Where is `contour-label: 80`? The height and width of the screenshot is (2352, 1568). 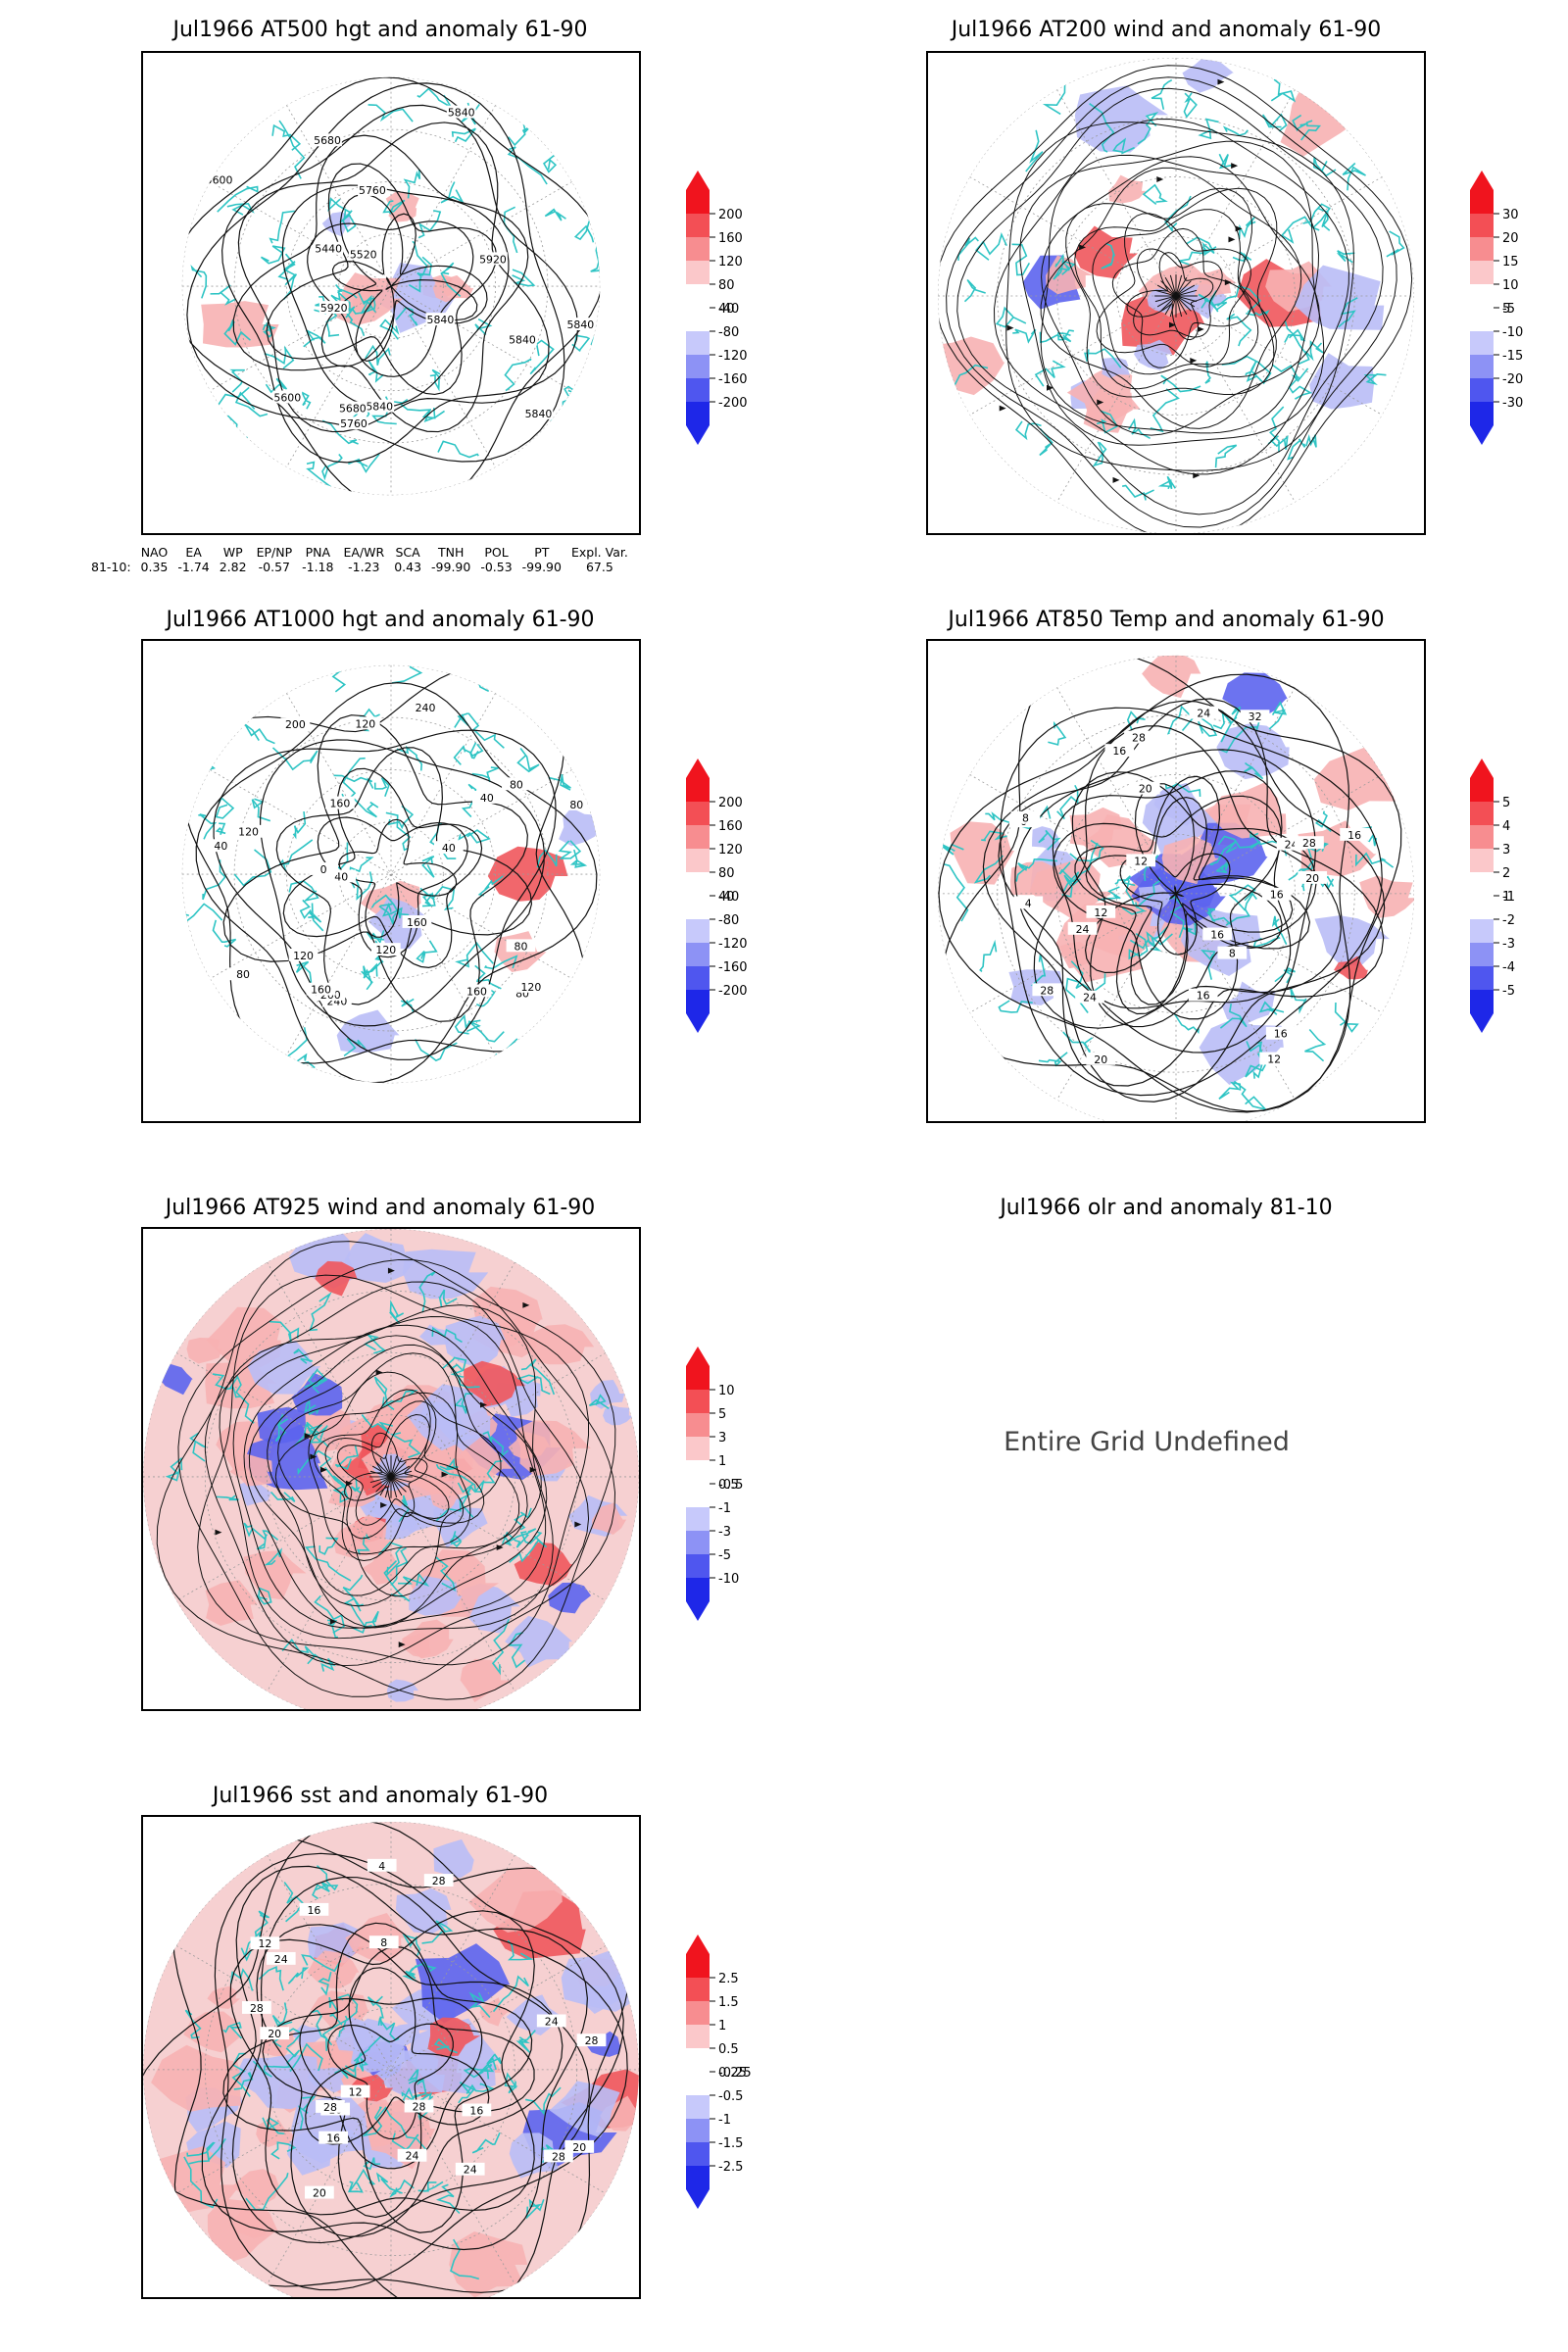 contour-label: 80 is located at coordinates (576, 805).